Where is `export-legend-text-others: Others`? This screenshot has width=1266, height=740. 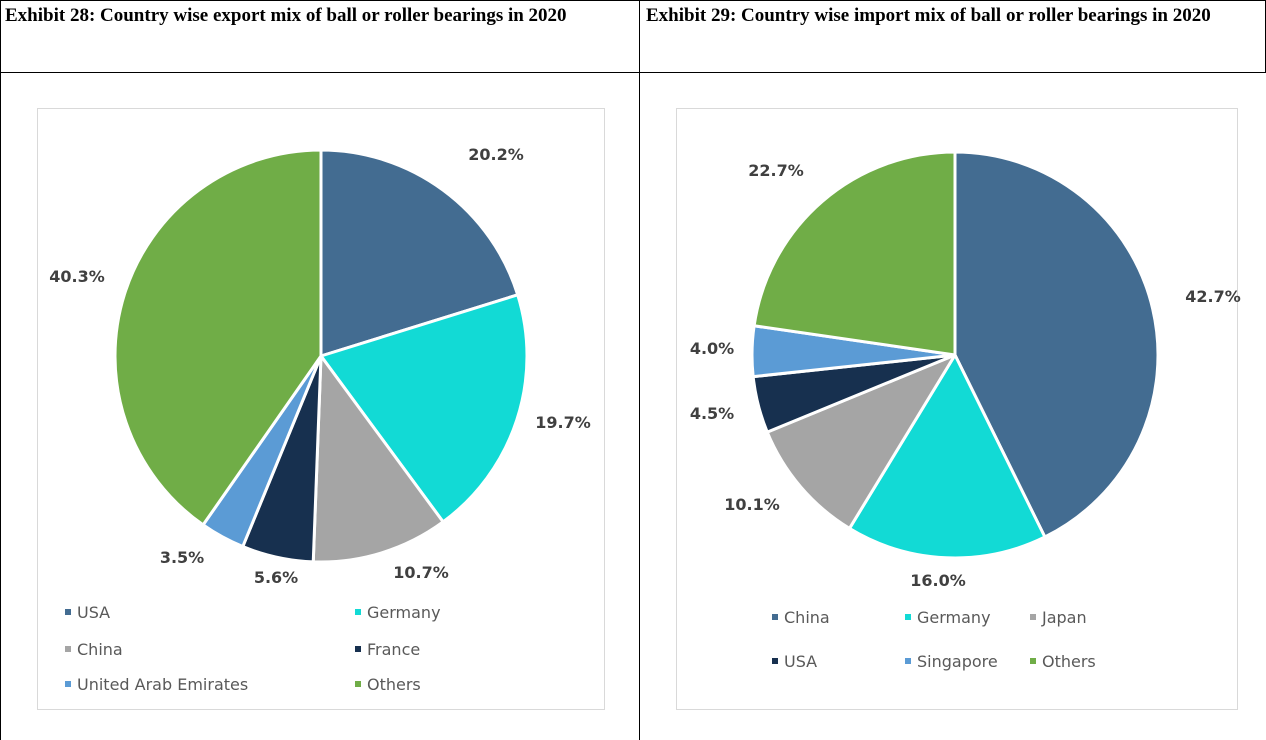
export-legend-text-others: Others is located at coordinates (394, 684).